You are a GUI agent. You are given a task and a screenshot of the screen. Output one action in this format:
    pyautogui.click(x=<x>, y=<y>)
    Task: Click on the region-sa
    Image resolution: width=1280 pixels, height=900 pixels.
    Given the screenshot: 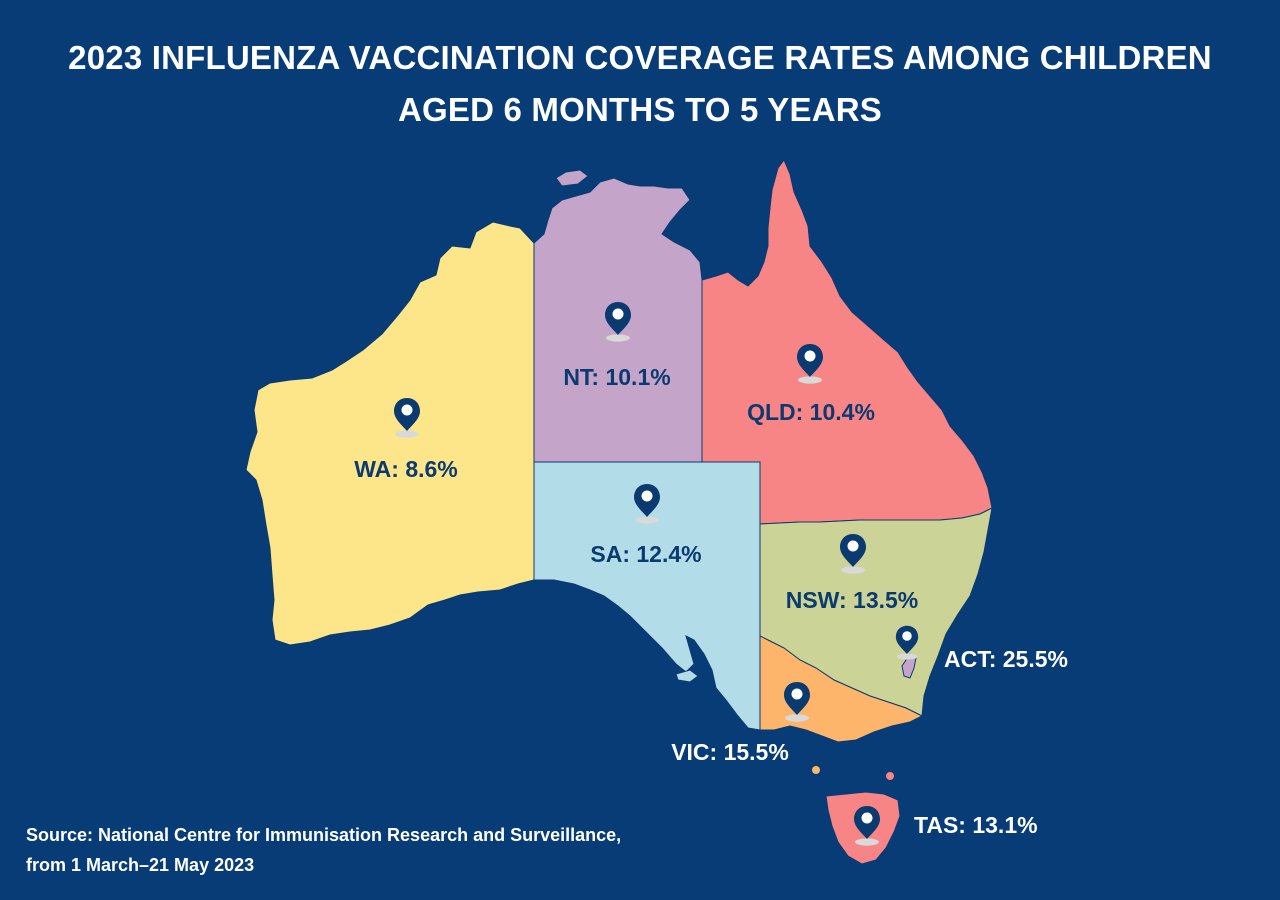 What is the action you would take?
    pyautogui.click(x=647, y=596)
    